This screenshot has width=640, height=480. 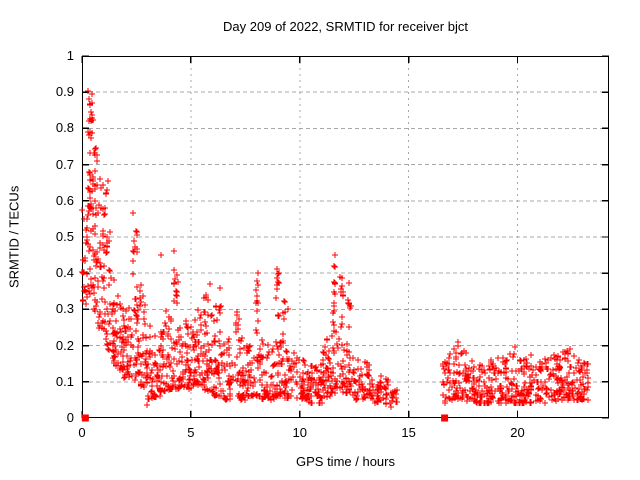 What do you see at coordinates (14, 237) in the screenshot?
I see `y-axis-label: SRMTID / TECUs` at bounding box center [14, 237].